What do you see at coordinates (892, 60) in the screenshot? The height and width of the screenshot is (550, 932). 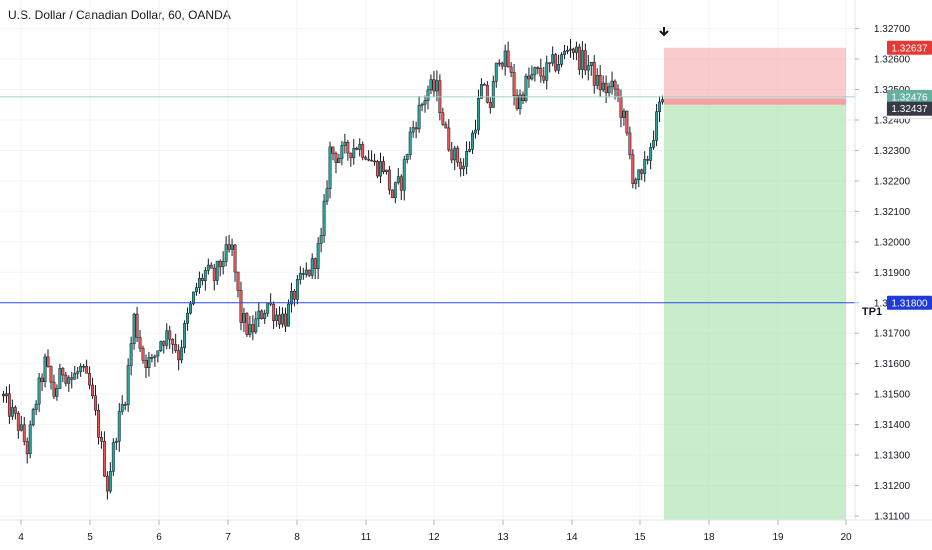 I see `y-tick-label: 1.32600` at bounding box center [892, 60].